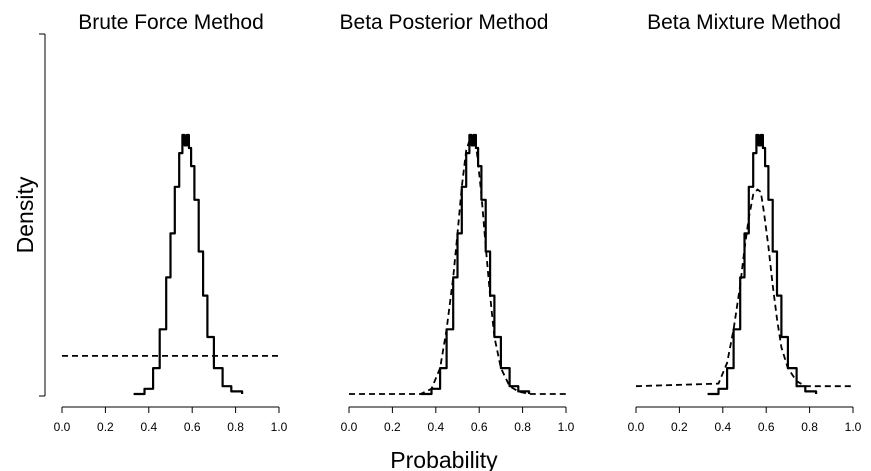  Describe the element at coordinates (25, 214) in the screenshot. I see `y-axis-label: Density` at that location.